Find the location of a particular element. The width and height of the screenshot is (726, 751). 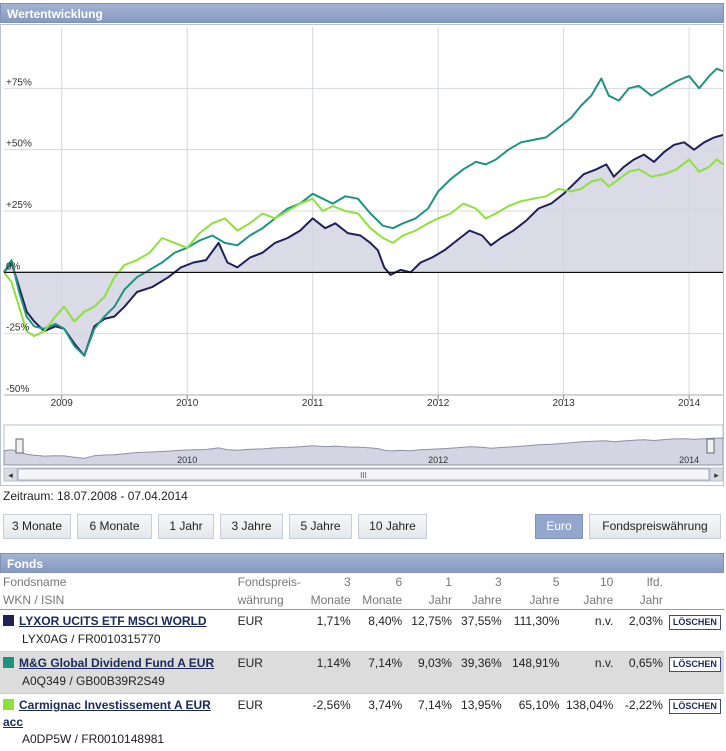

fund-return-m3: -2,56% is located at coordinates (328, 712).